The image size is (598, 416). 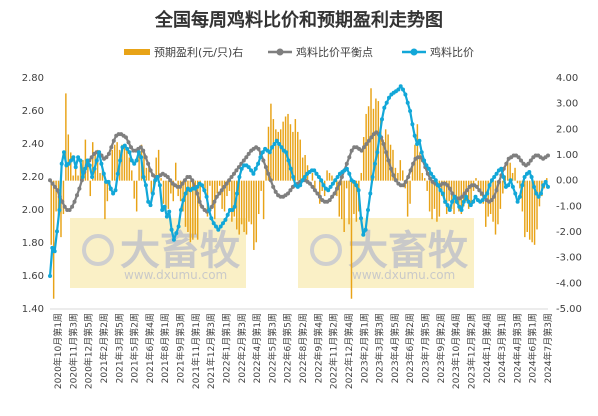 What do you see at coordinates (33, 78) in the screenshot?
I see `left-axis-tick-label: 2.80` at bounding box center [33, 78].